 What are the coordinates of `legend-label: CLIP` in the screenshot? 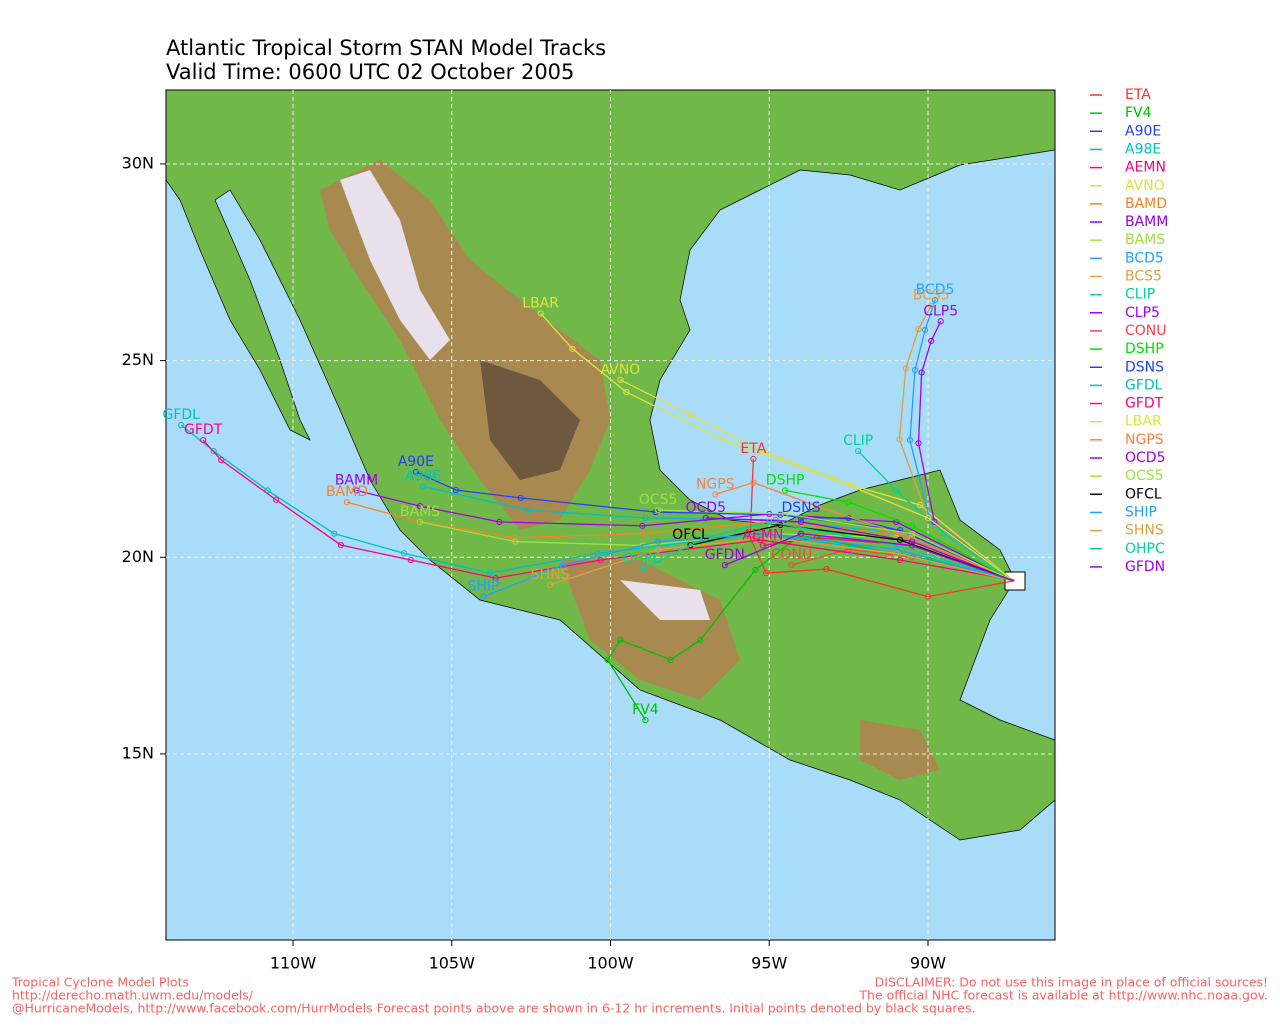 It's located at (1140, 295).